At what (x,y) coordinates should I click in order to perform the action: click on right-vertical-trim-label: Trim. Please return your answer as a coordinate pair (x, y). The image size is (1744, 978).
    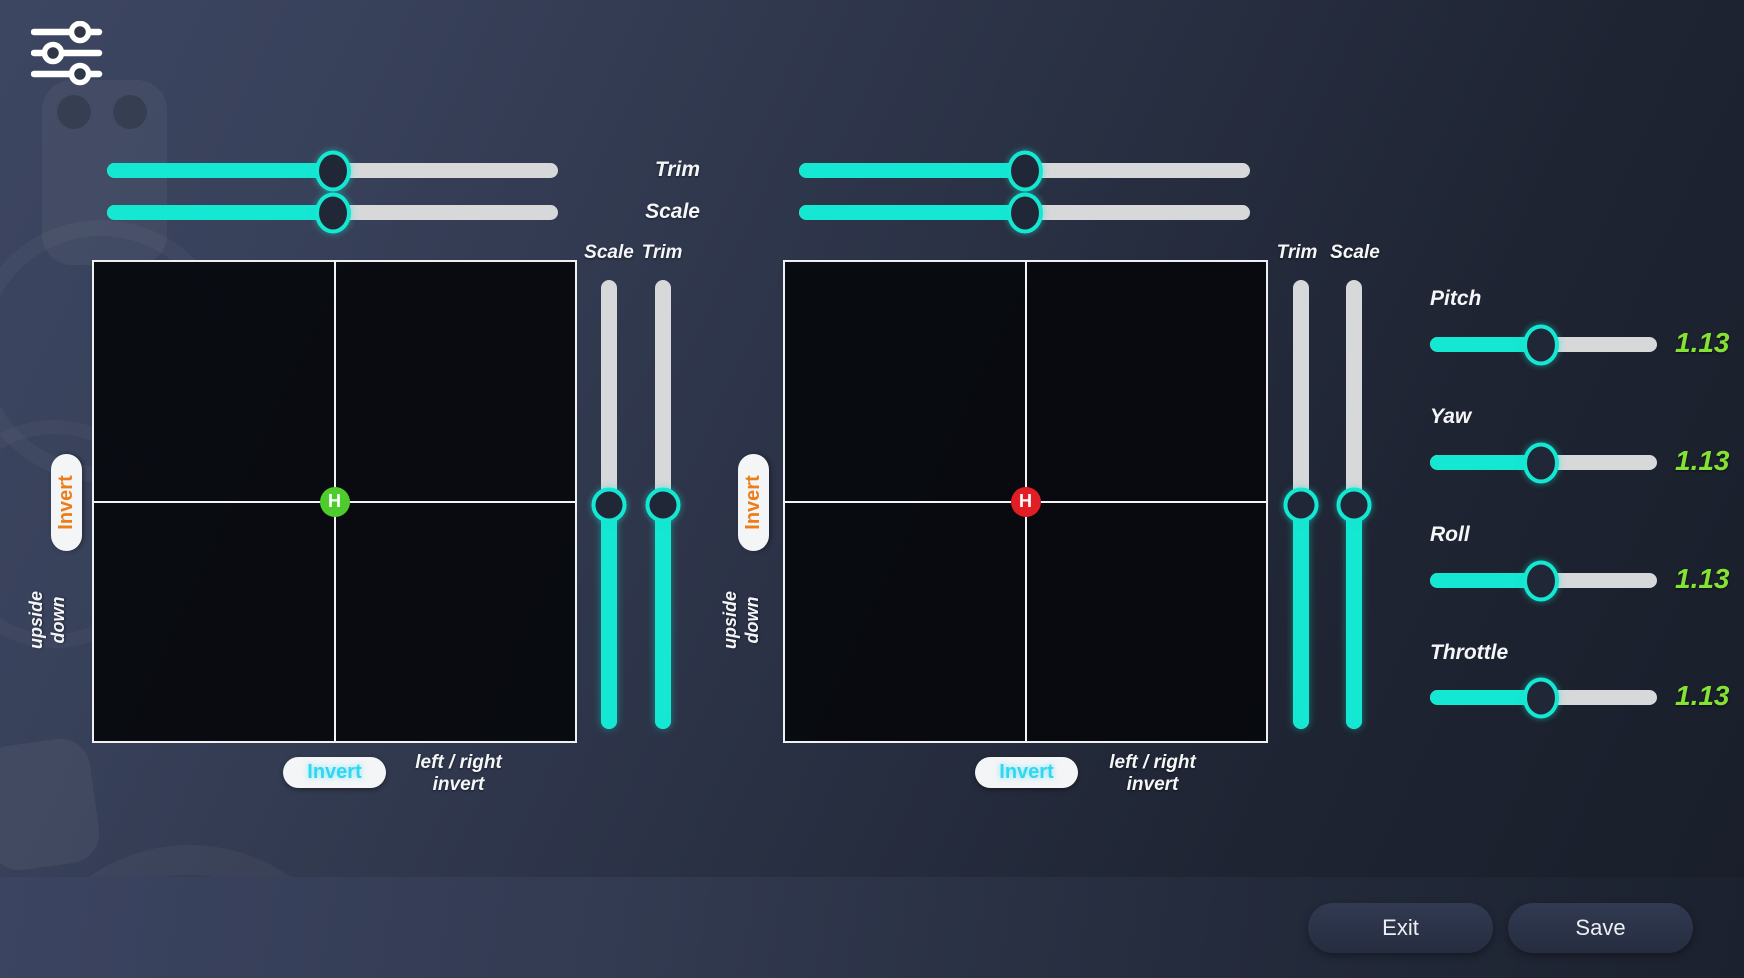
    Looking at the image, I should click on (1297, 252).